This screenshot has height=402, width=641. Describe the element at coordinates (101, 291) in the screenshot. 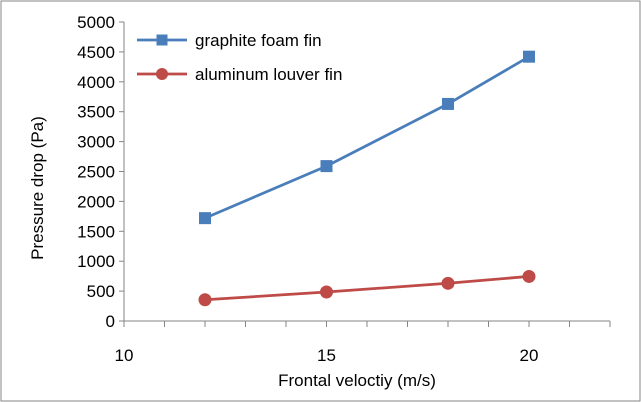

I see `y-tick-label: 500` at that location.